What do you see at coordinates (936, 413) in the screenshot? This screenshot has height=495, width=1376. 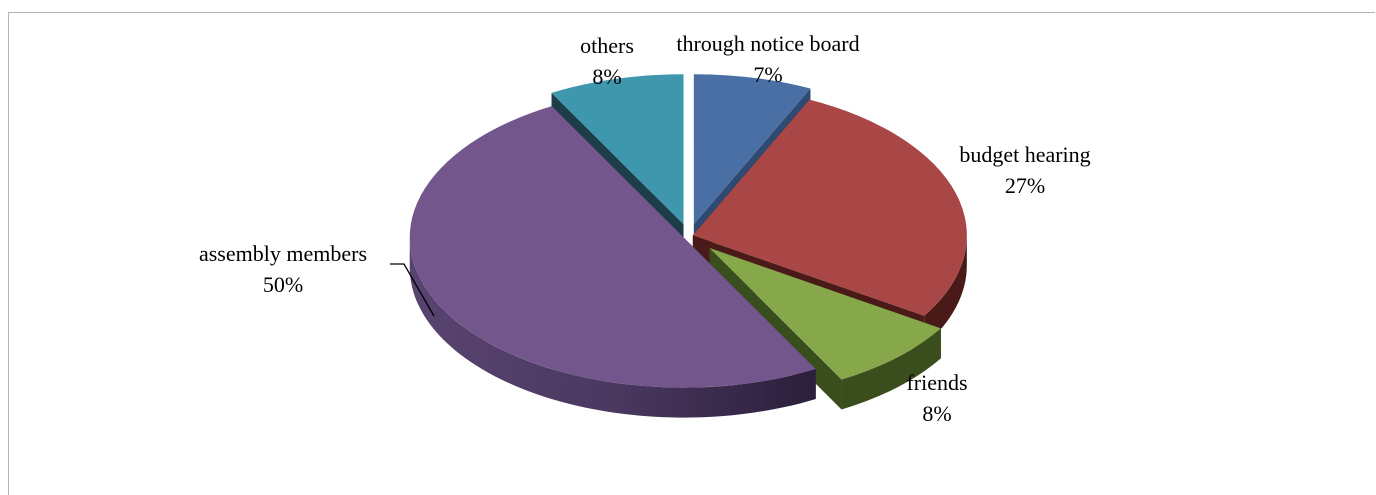 I see `slice-value-friends: 8%` at bounding box center [936, 413].